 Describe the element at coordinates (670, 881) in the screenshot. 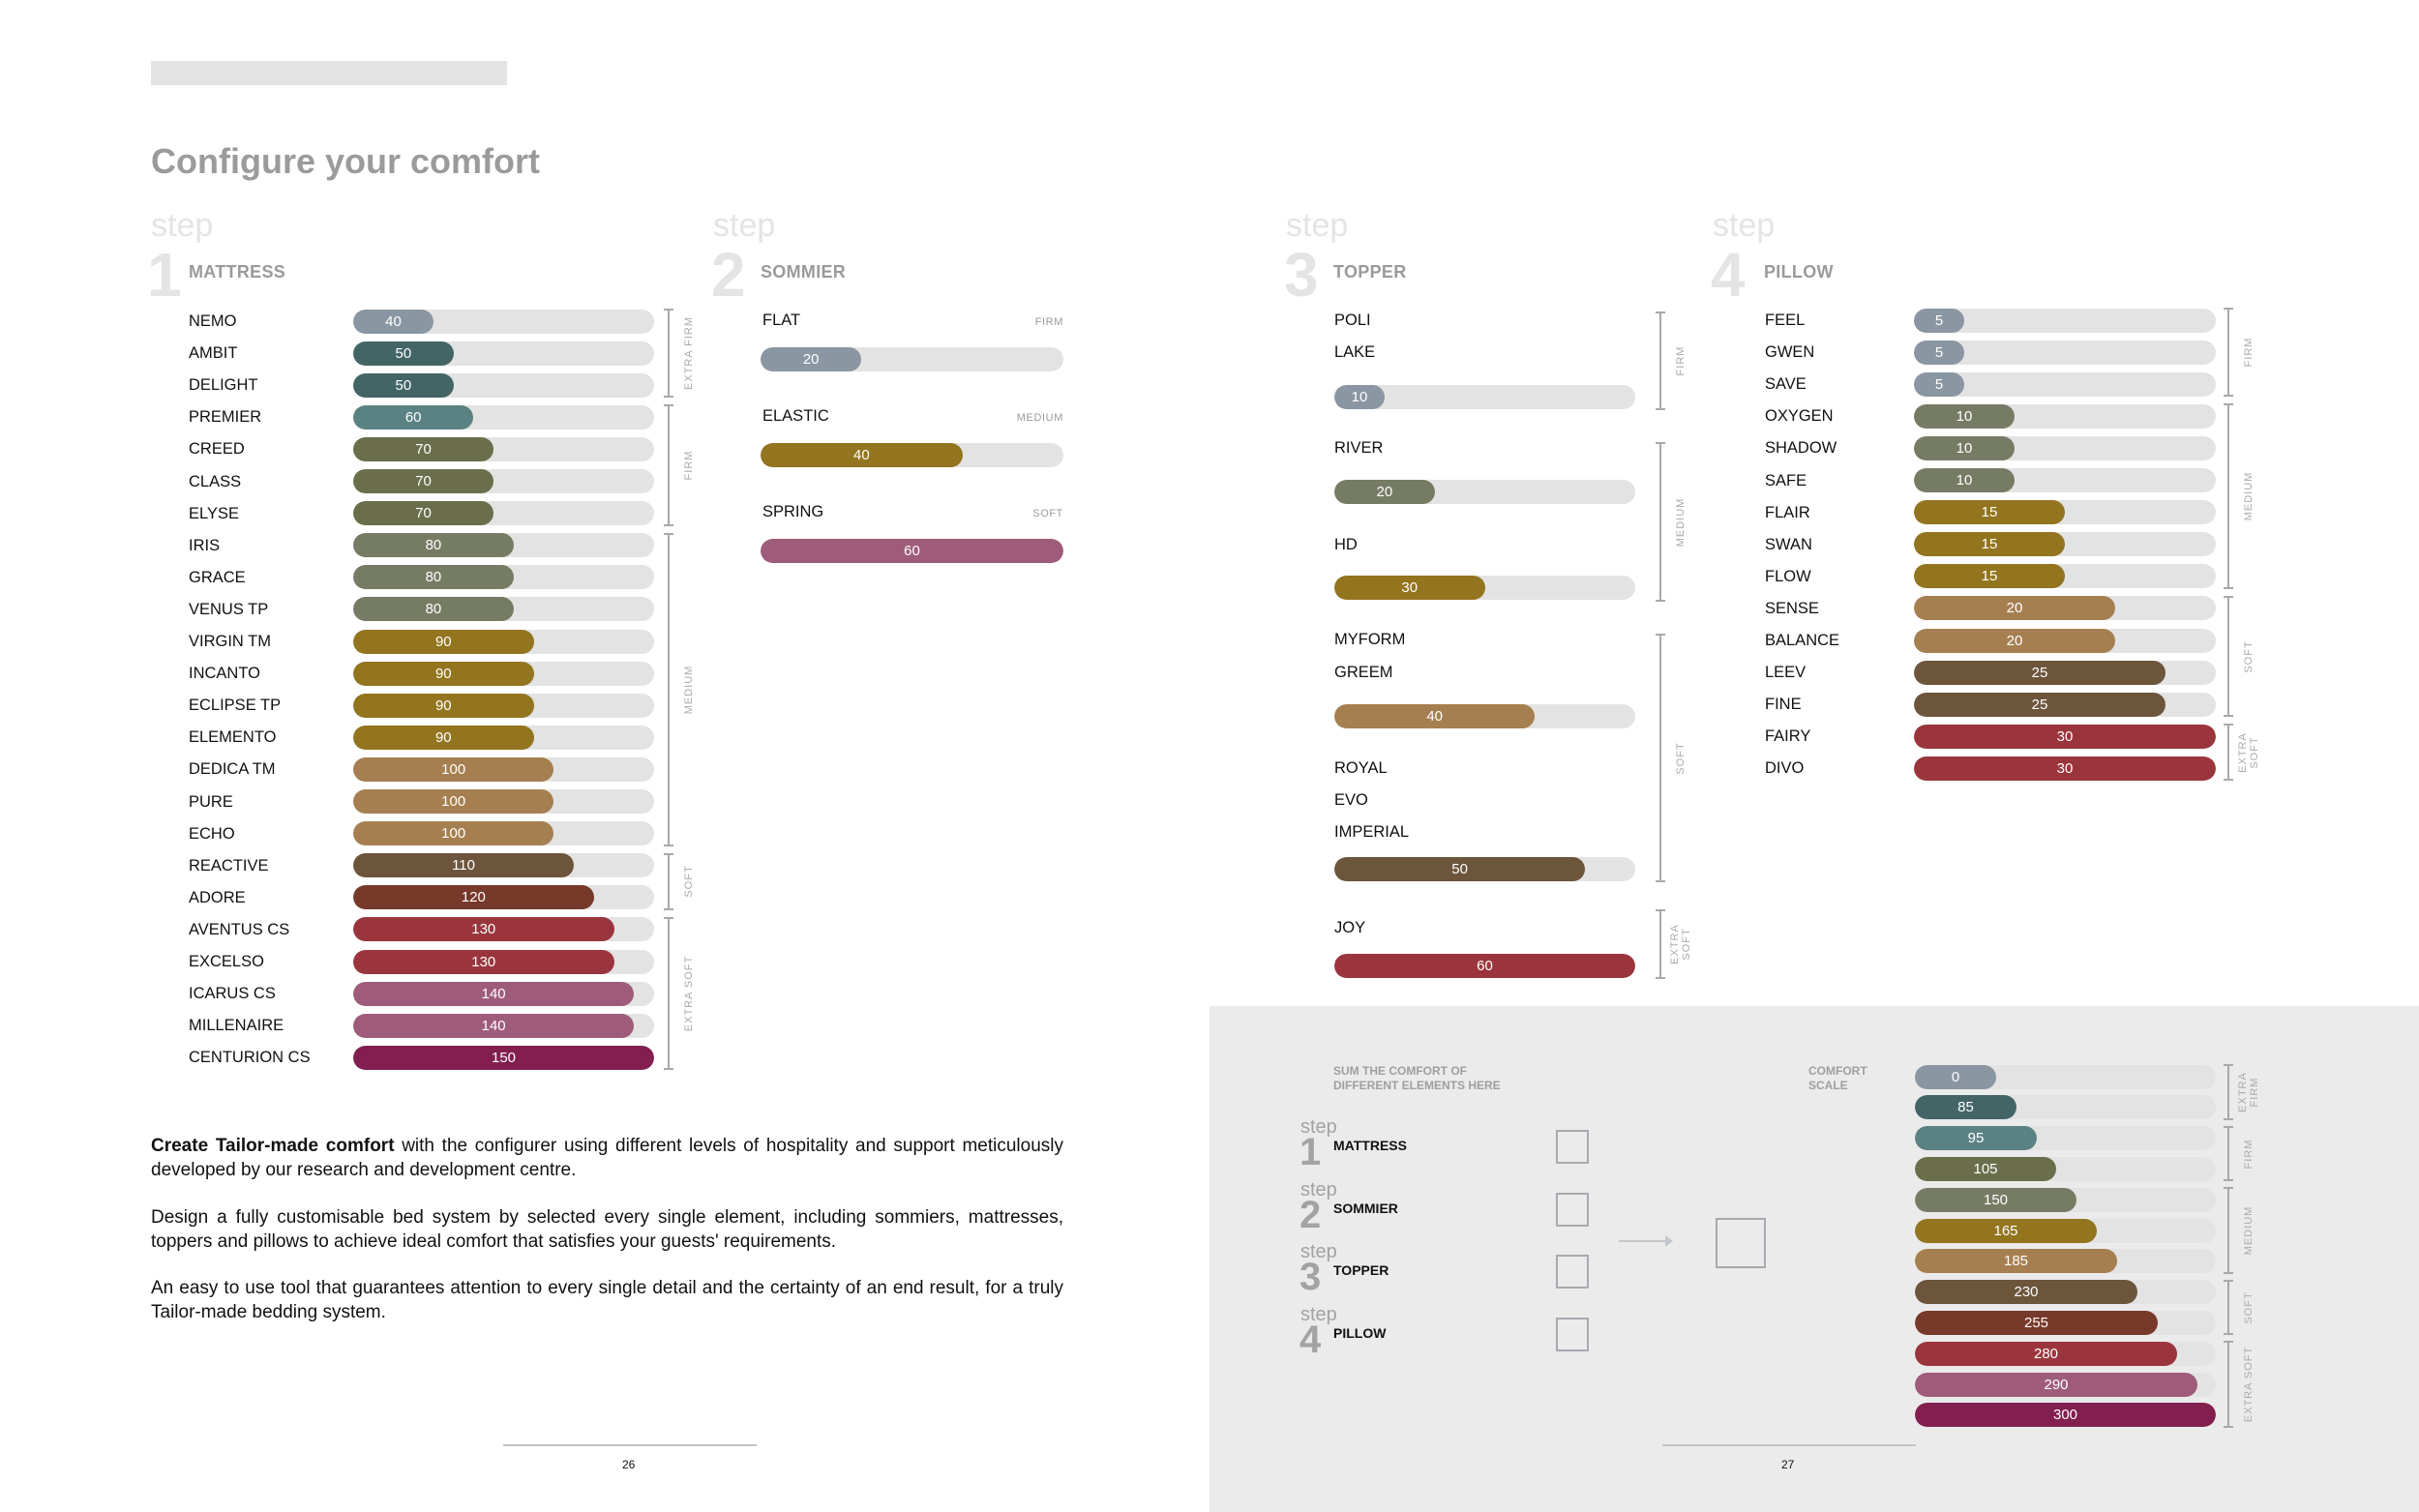

I see `mattress-group-3-bracket` at that location.